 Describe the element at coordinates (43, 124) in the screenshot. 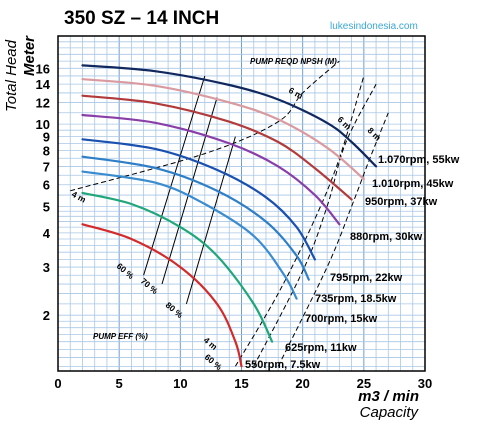

I see `y-tick-label: 10` at that location.